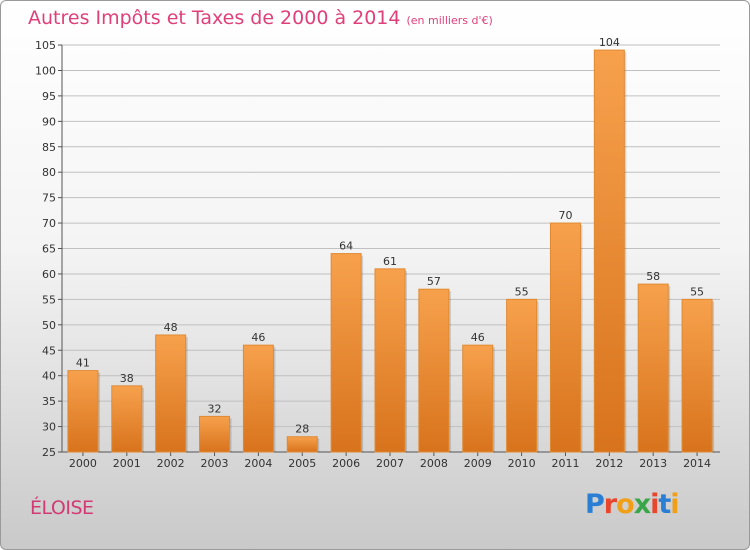  I want to click on y-tick-label: 40, so click(49, 376).